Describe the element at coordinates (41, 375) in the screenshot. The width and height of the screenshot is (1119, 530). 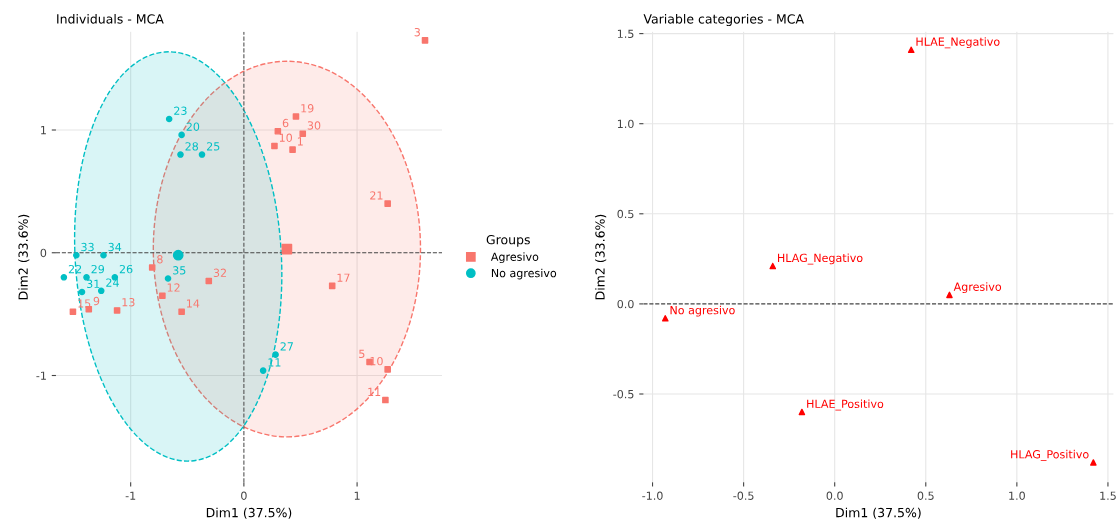
I see `y-tick-label: -1` at that location.